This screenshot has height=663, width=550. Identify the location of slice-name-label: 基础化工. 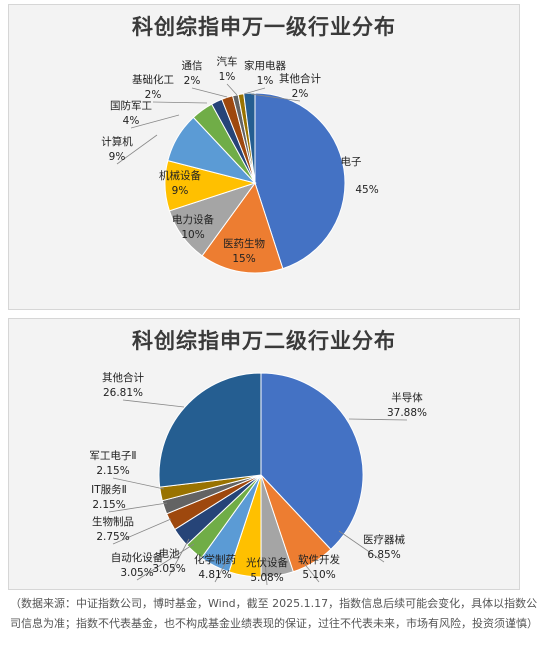
(153, 79).